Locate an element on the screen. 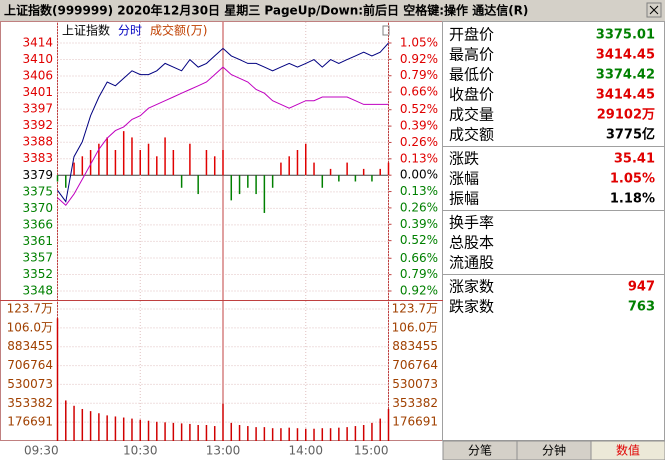 Image resolution: width=665 pixels, height=460 pixels. info-label: 流通股 is located at coordinates (471, 263).